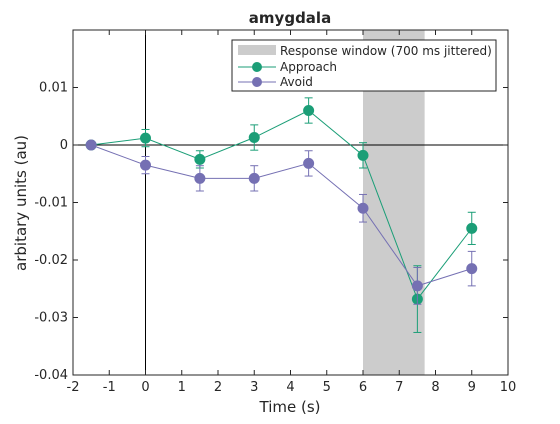 The height and width of the screenshot is (424, 560). I want to click on legend-swatch-response-window, so click(257, 50).